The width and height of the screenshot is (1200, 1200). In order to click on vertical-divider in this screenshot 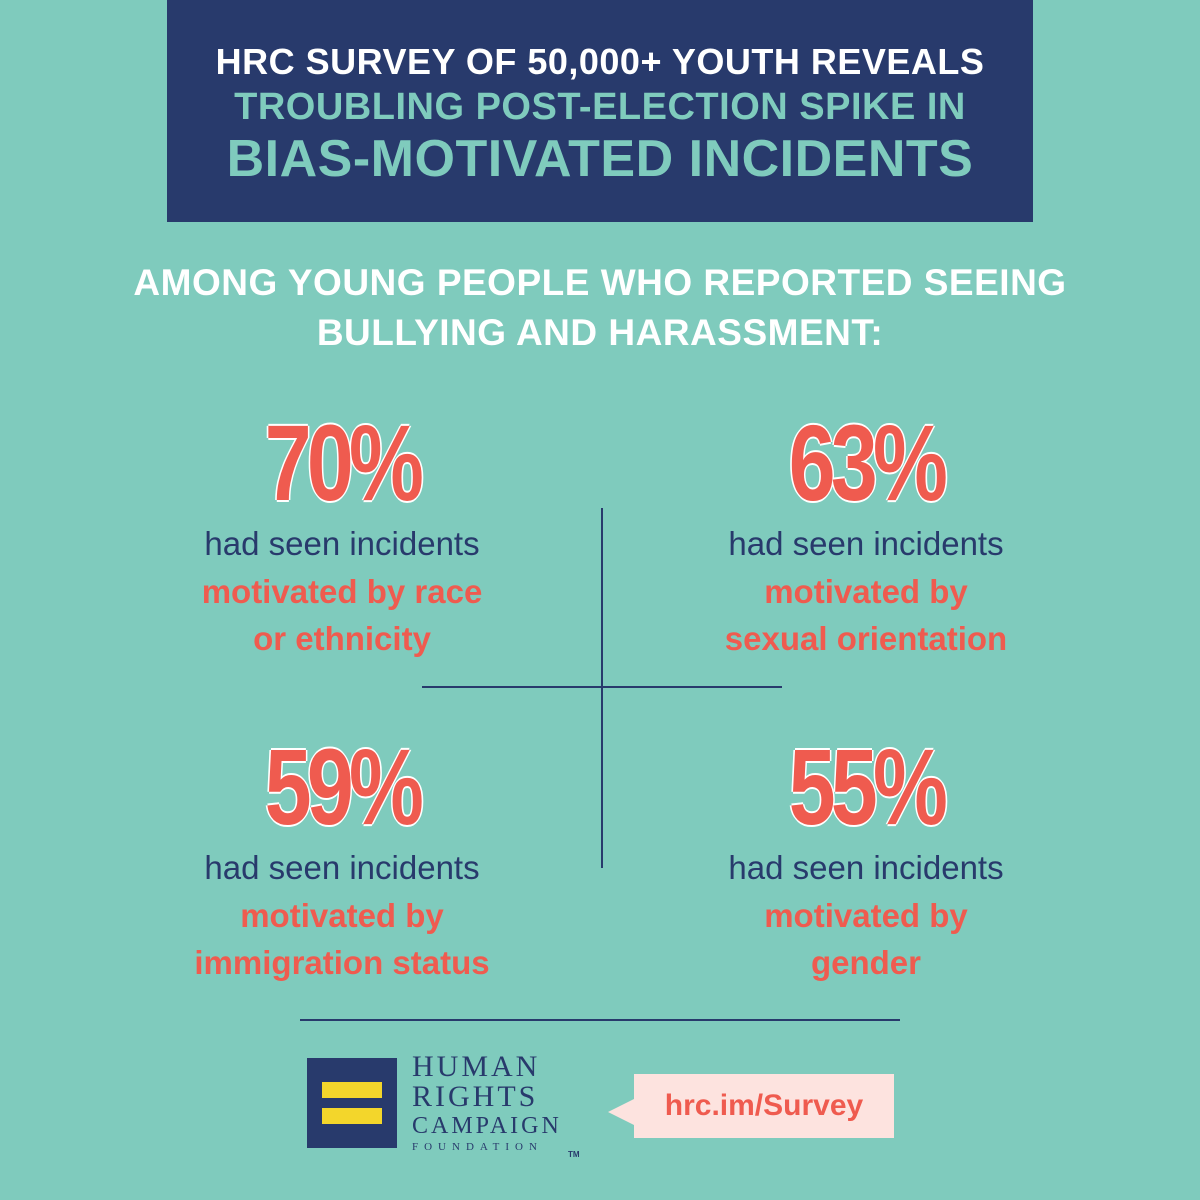, I will do `click(602, 688)`.